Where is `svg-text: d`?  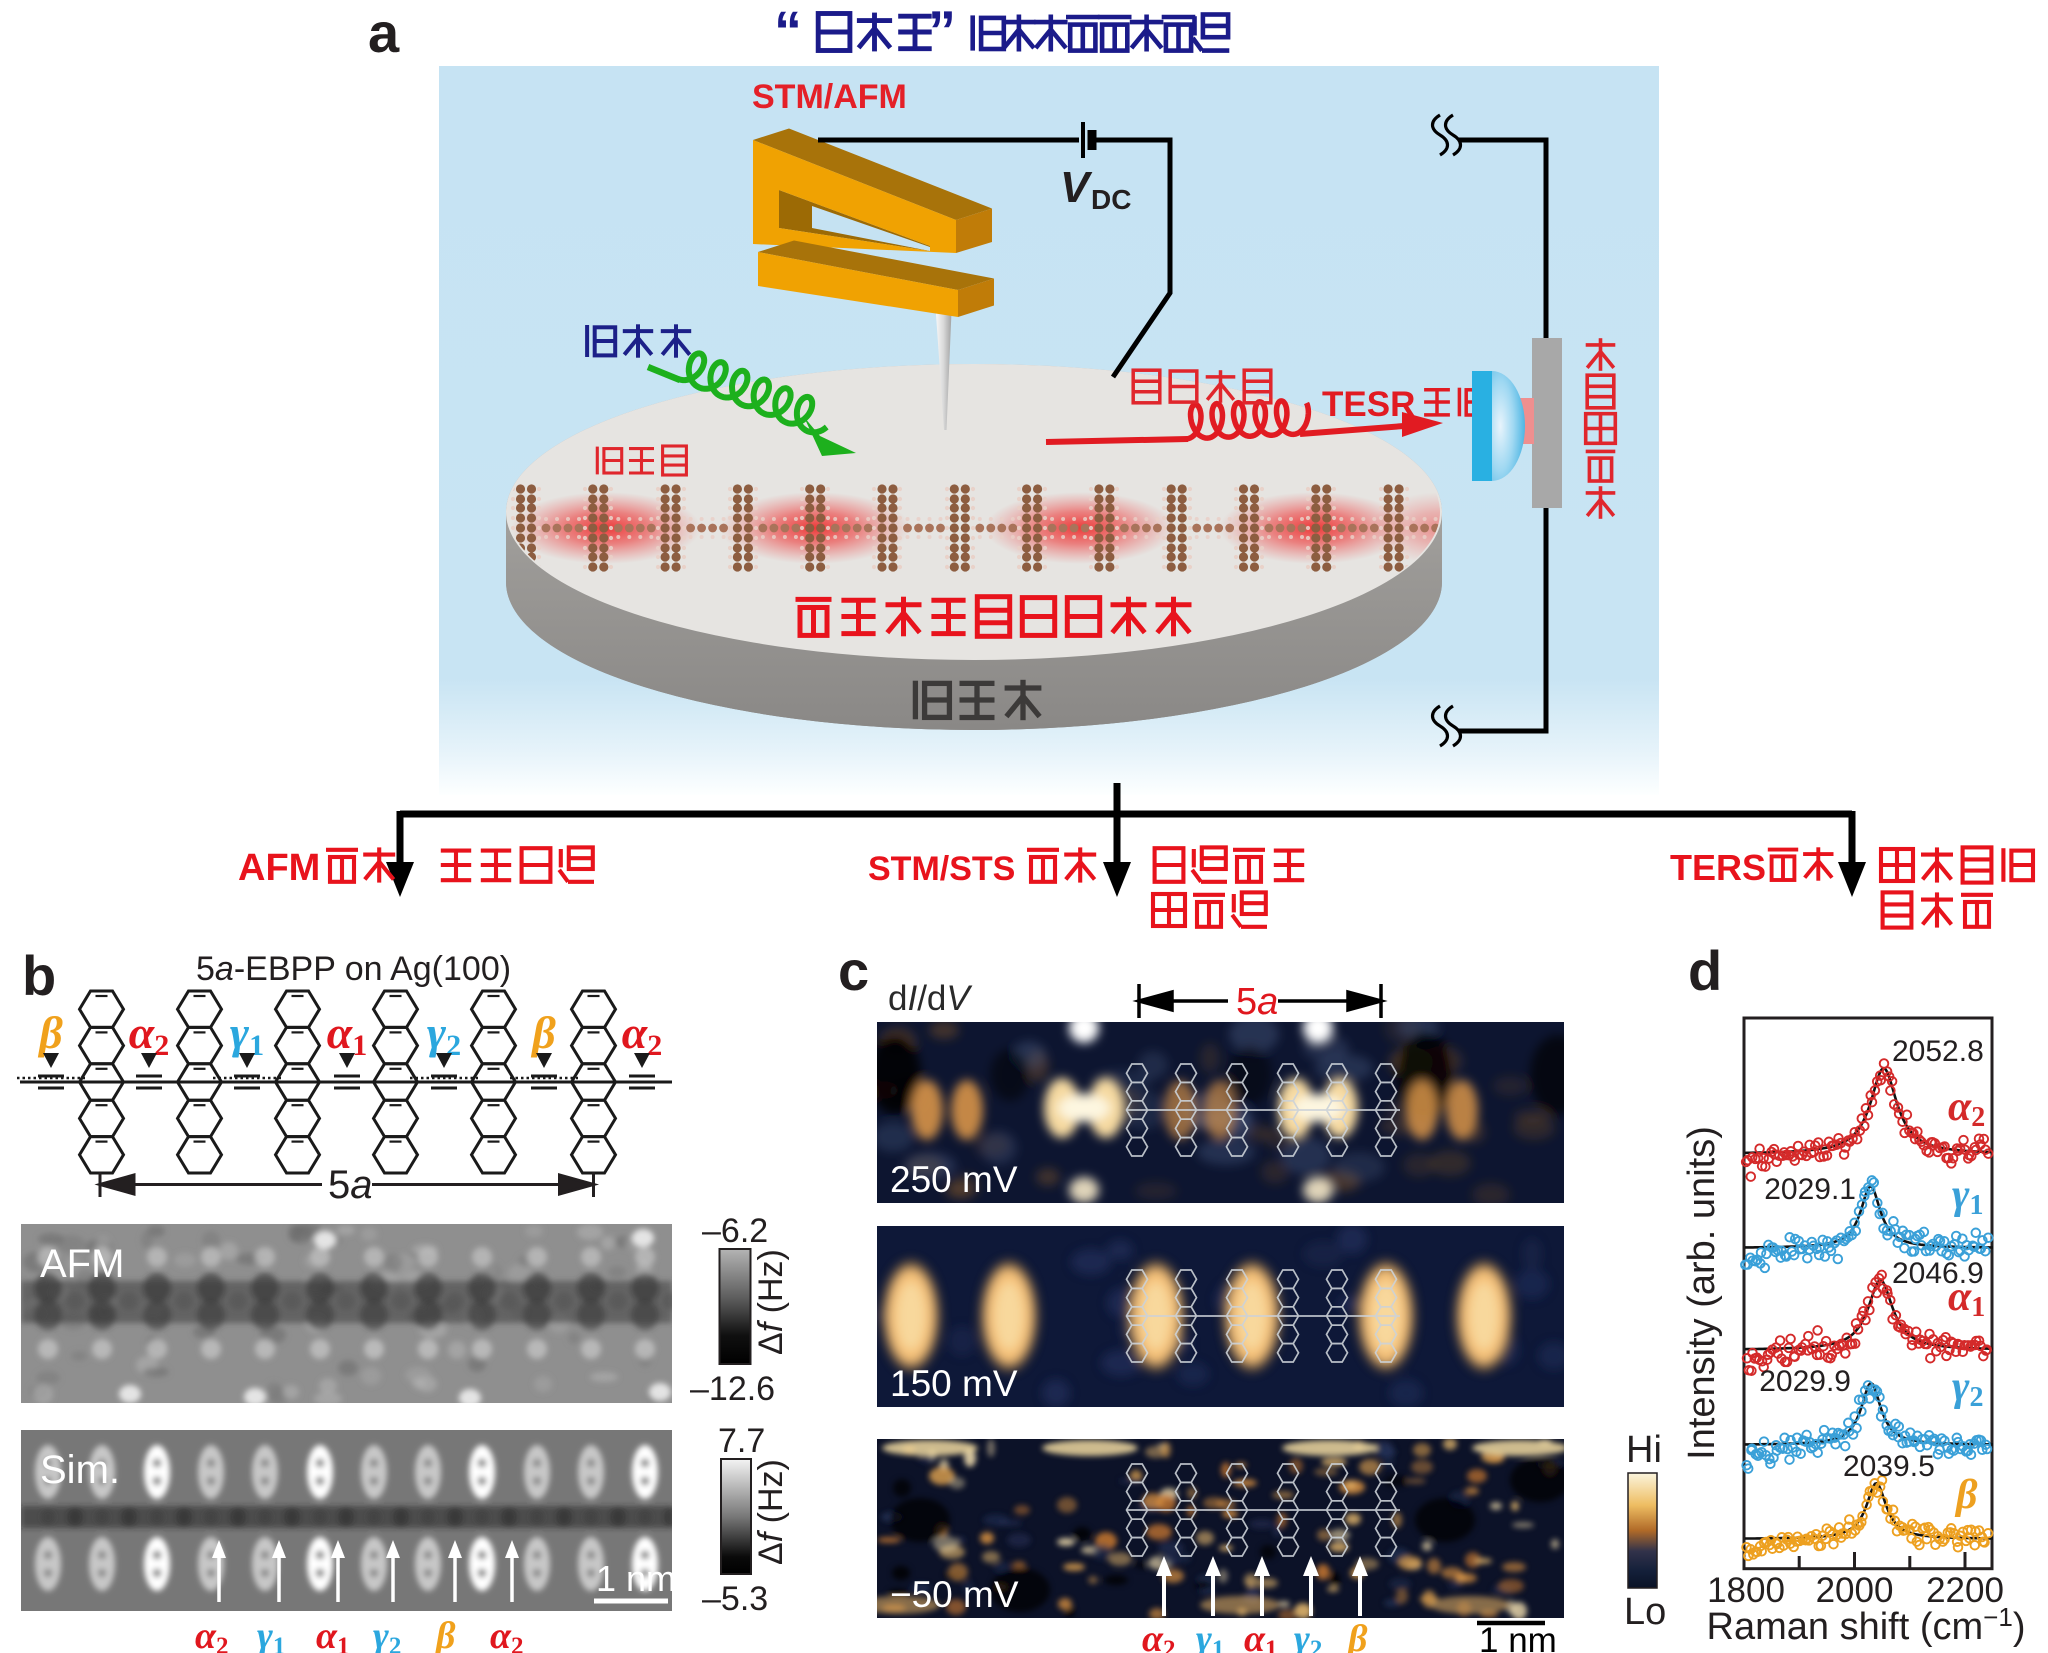
svg-text: d is located at coordinates (1705, 970).